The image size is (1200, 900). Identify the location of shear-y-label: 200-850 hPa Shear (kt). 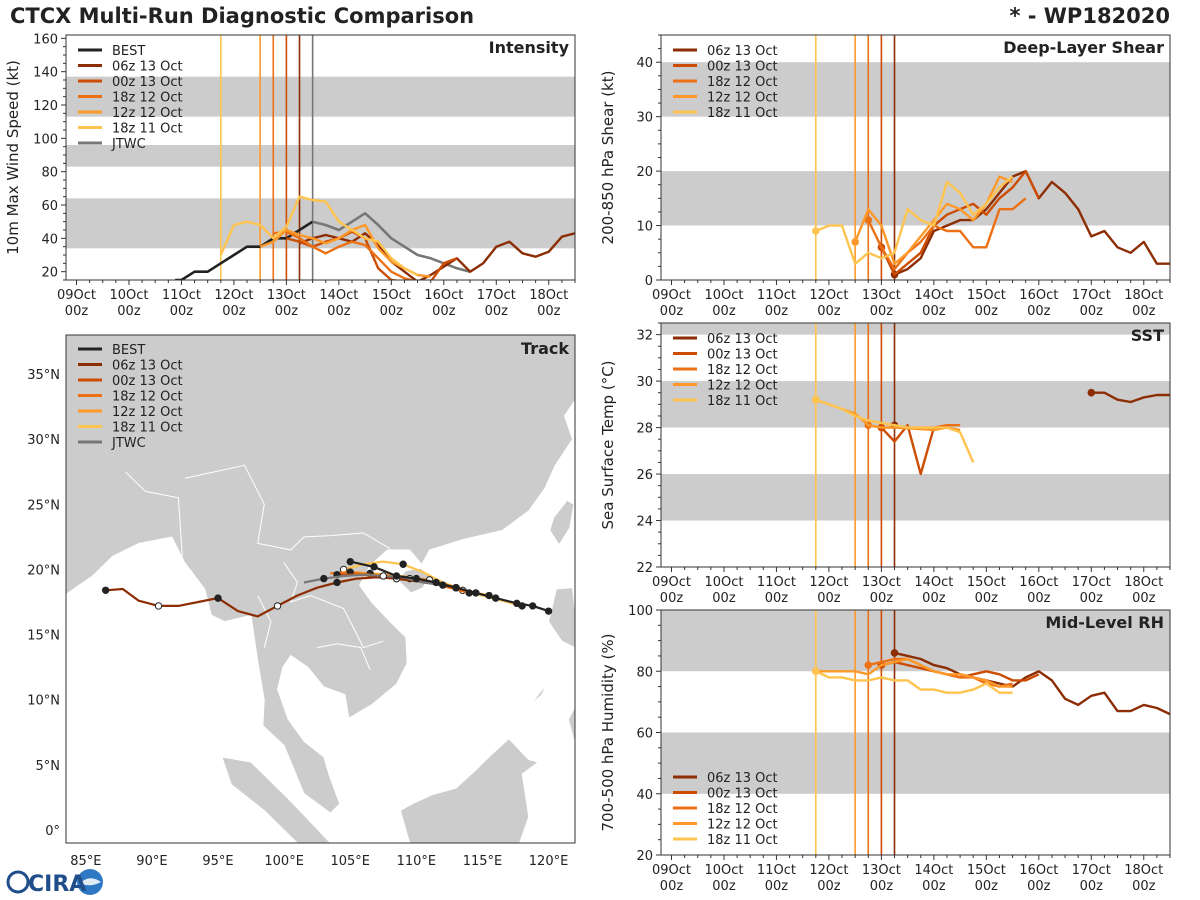
(608, 158).